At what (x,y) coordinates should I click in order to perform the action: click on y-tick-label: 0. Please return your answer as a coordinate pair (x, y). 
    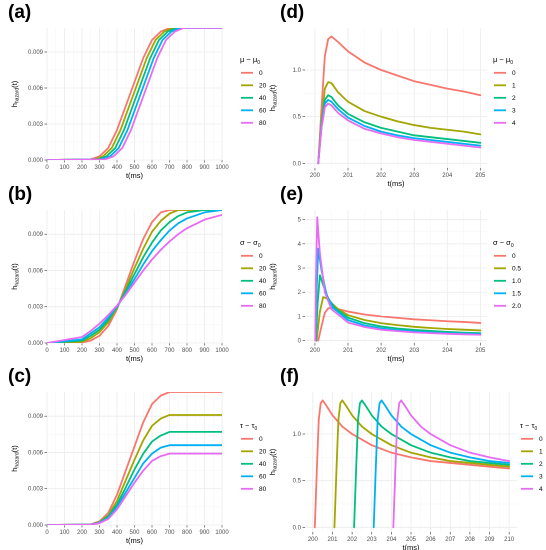
    Looking at the image, I should click on (300, 342).